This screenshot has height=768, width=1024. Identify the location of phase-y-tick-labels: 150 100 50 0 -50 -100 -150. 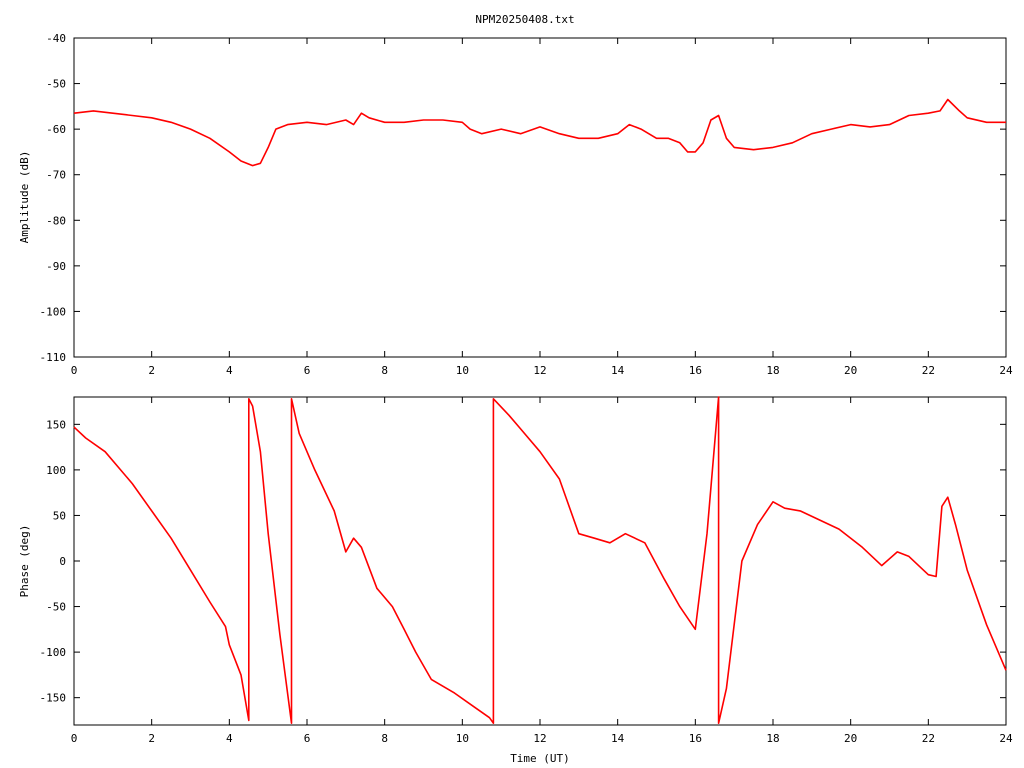
(53, 561).